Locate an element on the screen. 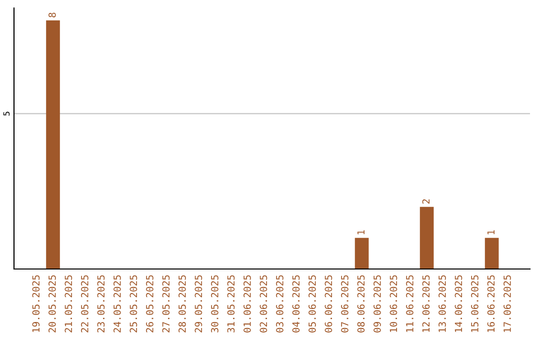  x-tick-label: 01.06.2025 is located at coordinates (247, 303).